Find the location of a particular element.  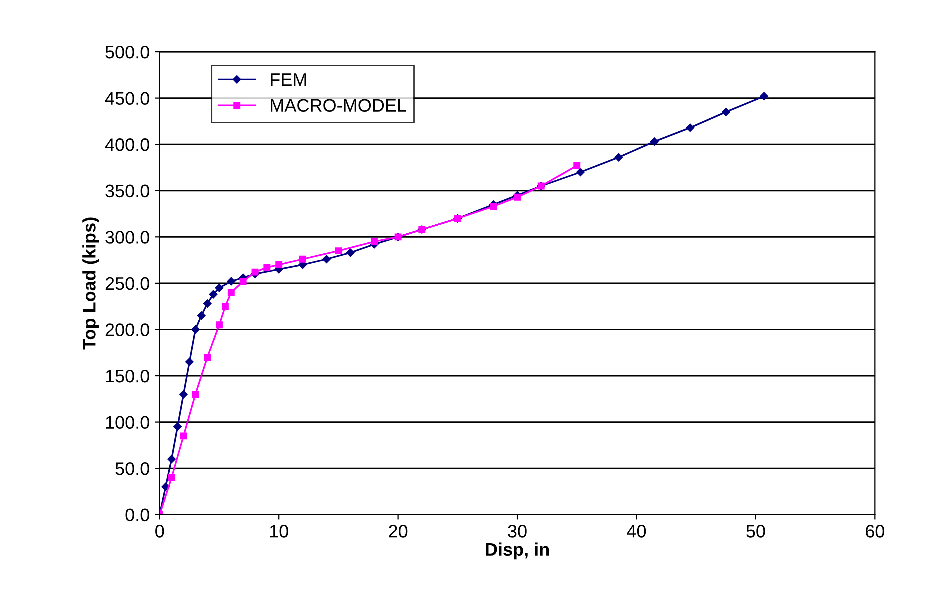

y-tick-label: 250.0 is located at coordinates (128, 283).